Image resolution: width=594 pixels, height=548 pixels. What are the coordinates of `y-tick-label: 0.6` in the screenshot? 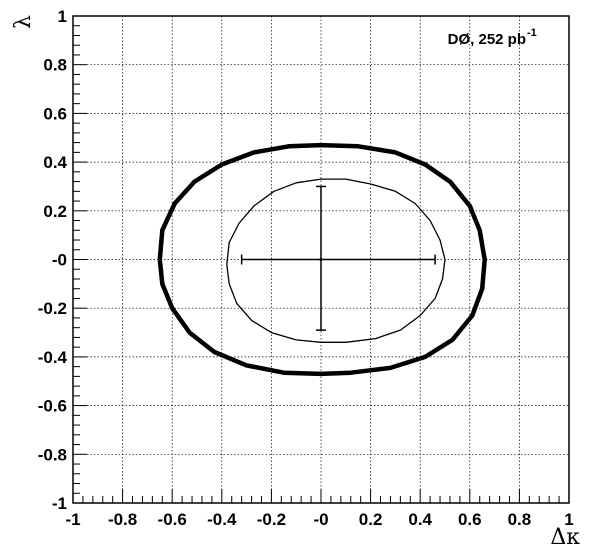 It's located at (55, 113).